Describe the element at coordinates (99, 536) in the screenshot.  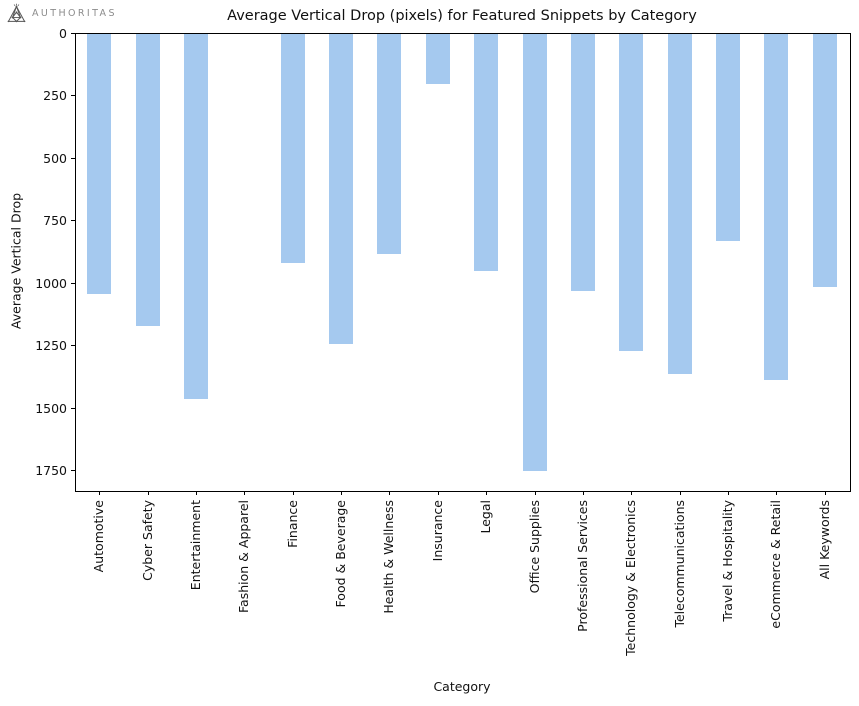
I see `x-tick-label-automotive: Automotive` at that location.